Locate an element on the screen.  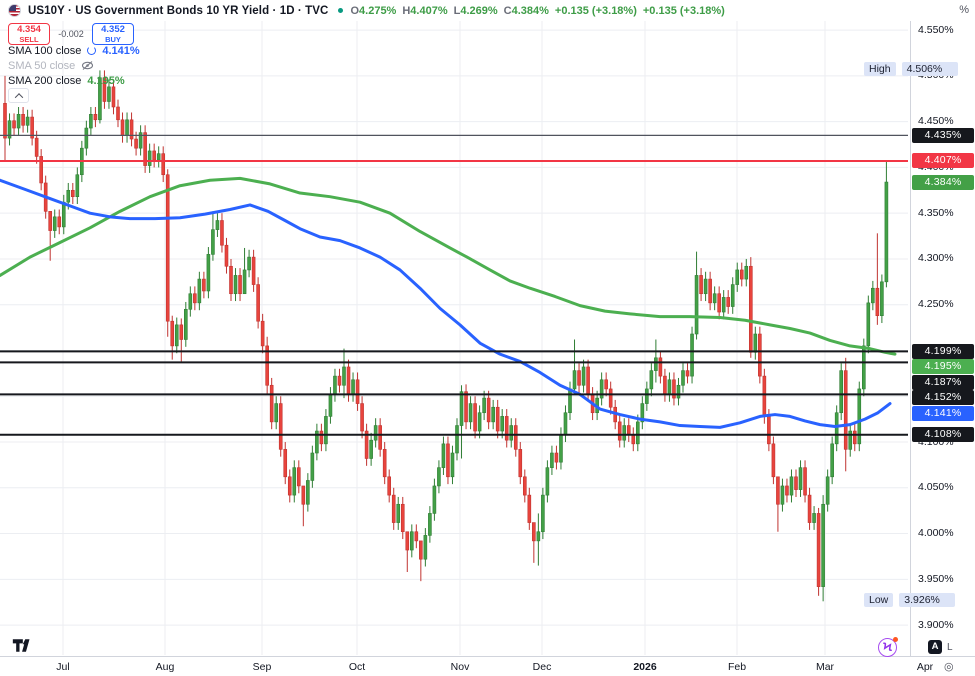
price-badge: 4.435% is located at coordinates (943, 135).